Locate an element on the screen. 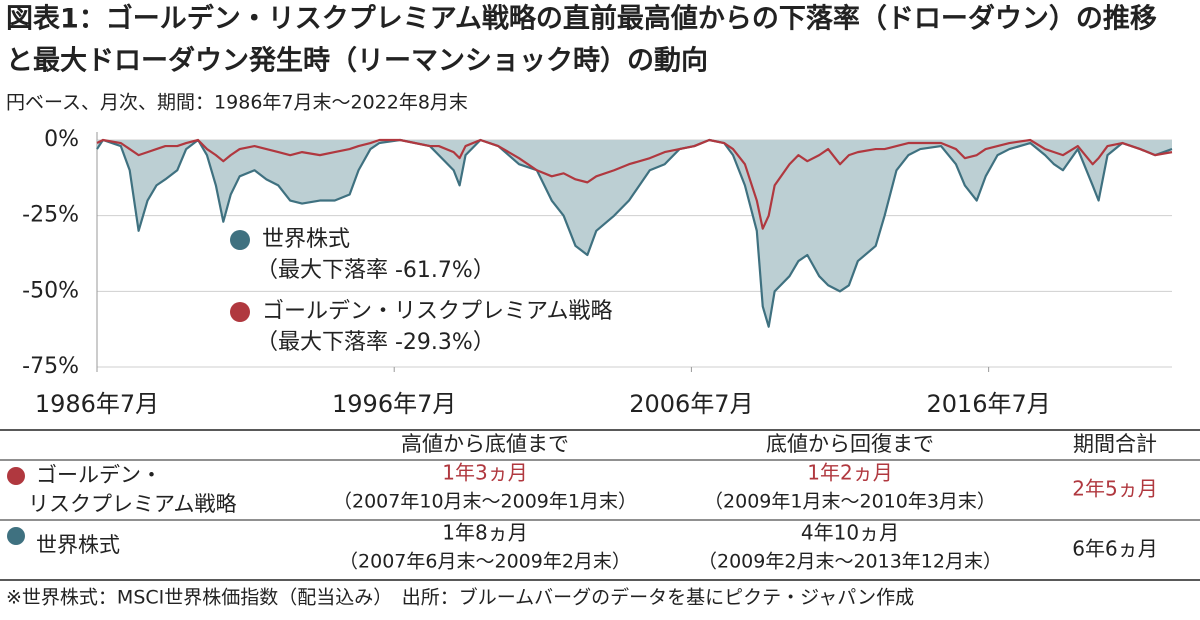 Image resolution: width=1200 pixels, height=620 pixels. annotation: （最大下落率 -61.7%） is located at coordinates (375, 270).